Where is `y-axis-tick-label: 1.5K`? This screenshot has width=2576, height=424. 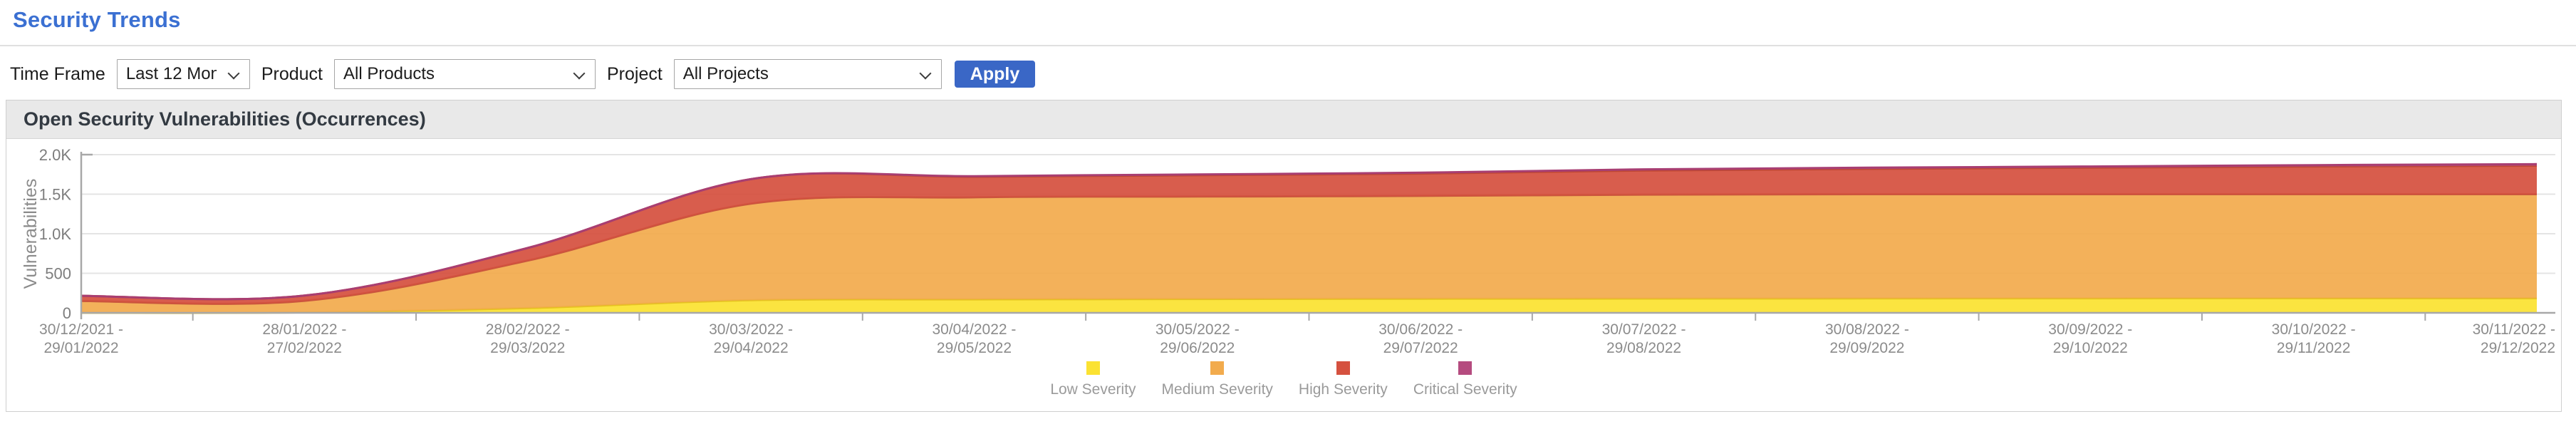
y-axis-tick-label: 1.5K is located at coordinates (55, 195).